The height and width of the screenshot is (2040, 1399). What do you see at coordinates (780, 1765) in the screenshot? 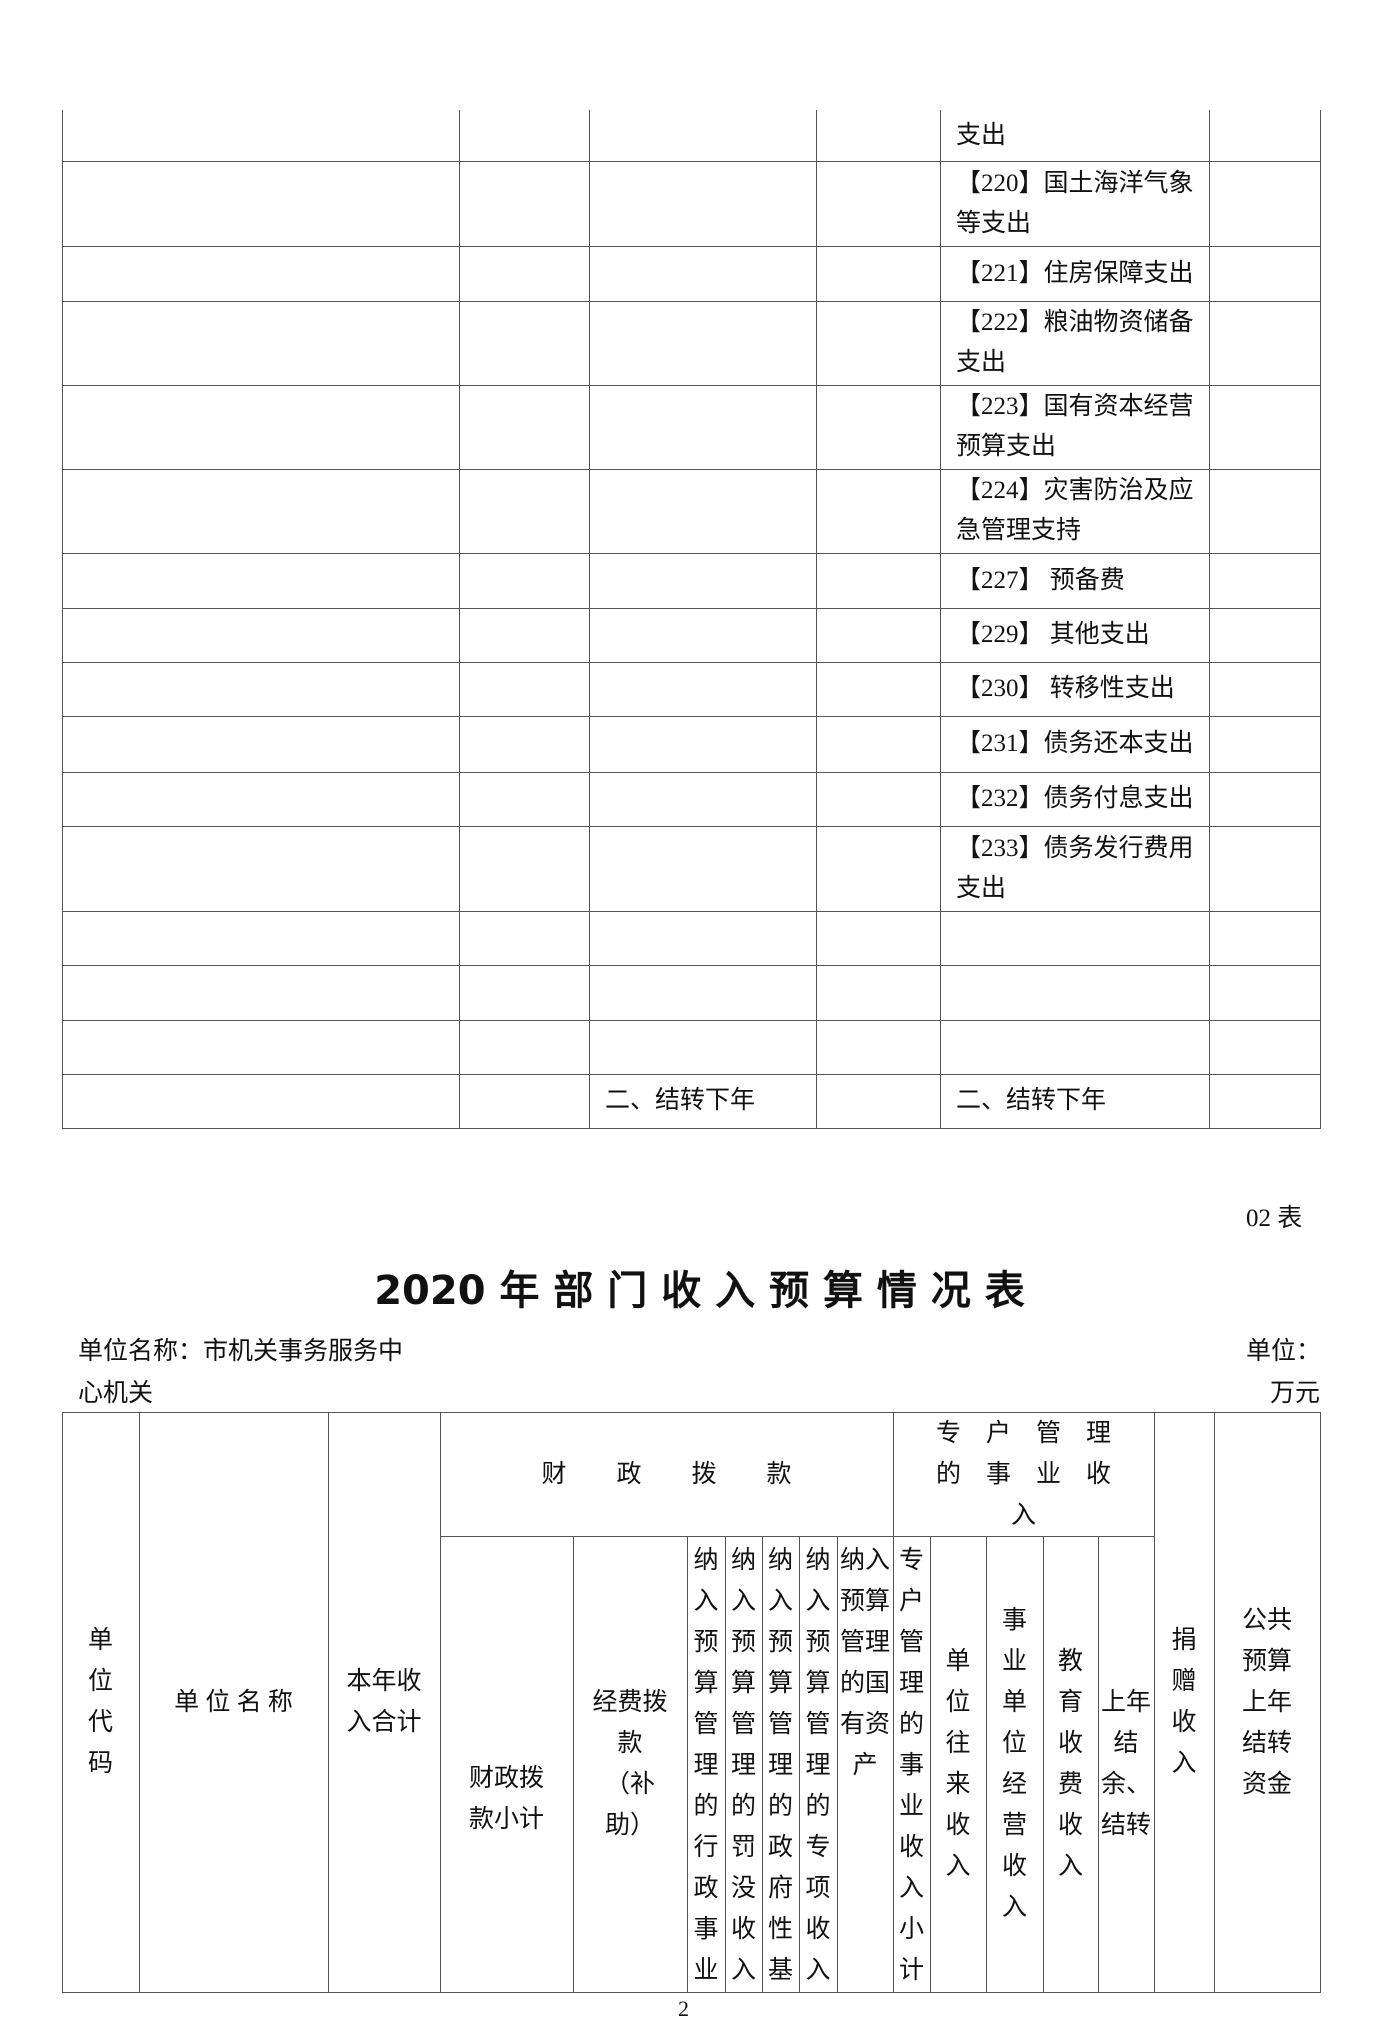
I see `header-subcolumn: 纳入预算管理的政府性基` at bounding box center [780, 1765].